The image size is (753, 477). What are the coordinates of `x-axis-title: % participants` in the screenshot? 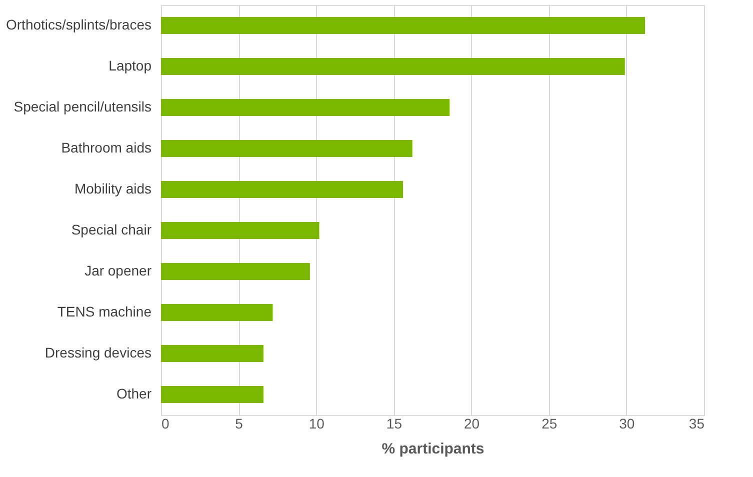 It's located at (433, 449).